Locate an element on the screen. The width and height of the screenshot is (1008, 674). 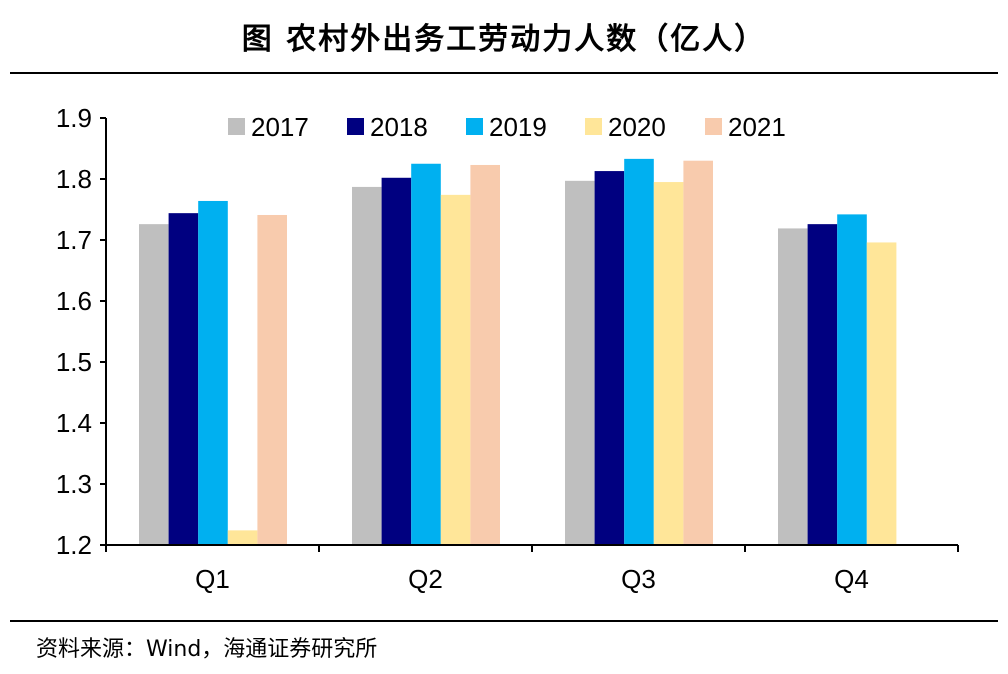
legend-label-2017: 2017 is located at coordinates (280, 127).